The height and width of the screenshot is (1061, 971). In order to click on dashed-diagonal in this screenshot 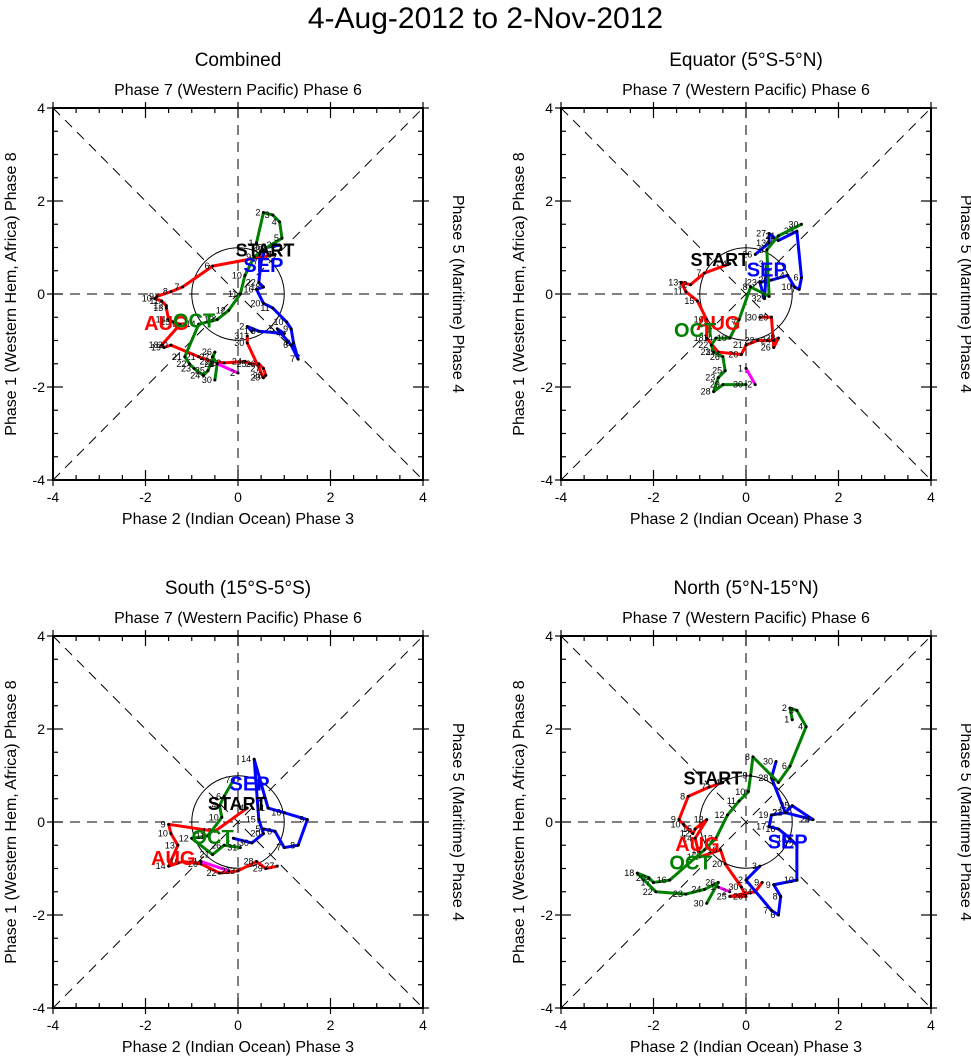, I will do `click(238, 822)`.